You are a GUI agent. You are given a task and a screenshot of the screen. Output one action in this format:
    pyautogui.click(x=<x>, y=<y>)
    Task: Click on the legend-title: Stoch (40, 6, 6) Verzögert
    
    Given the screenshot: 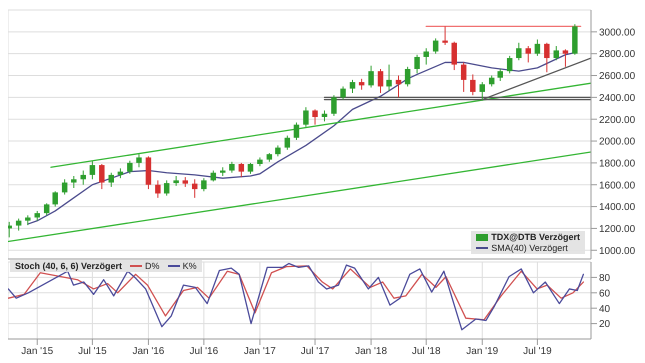 What is the action you would take?
    pyautogui.click(x=68, y=266)
    